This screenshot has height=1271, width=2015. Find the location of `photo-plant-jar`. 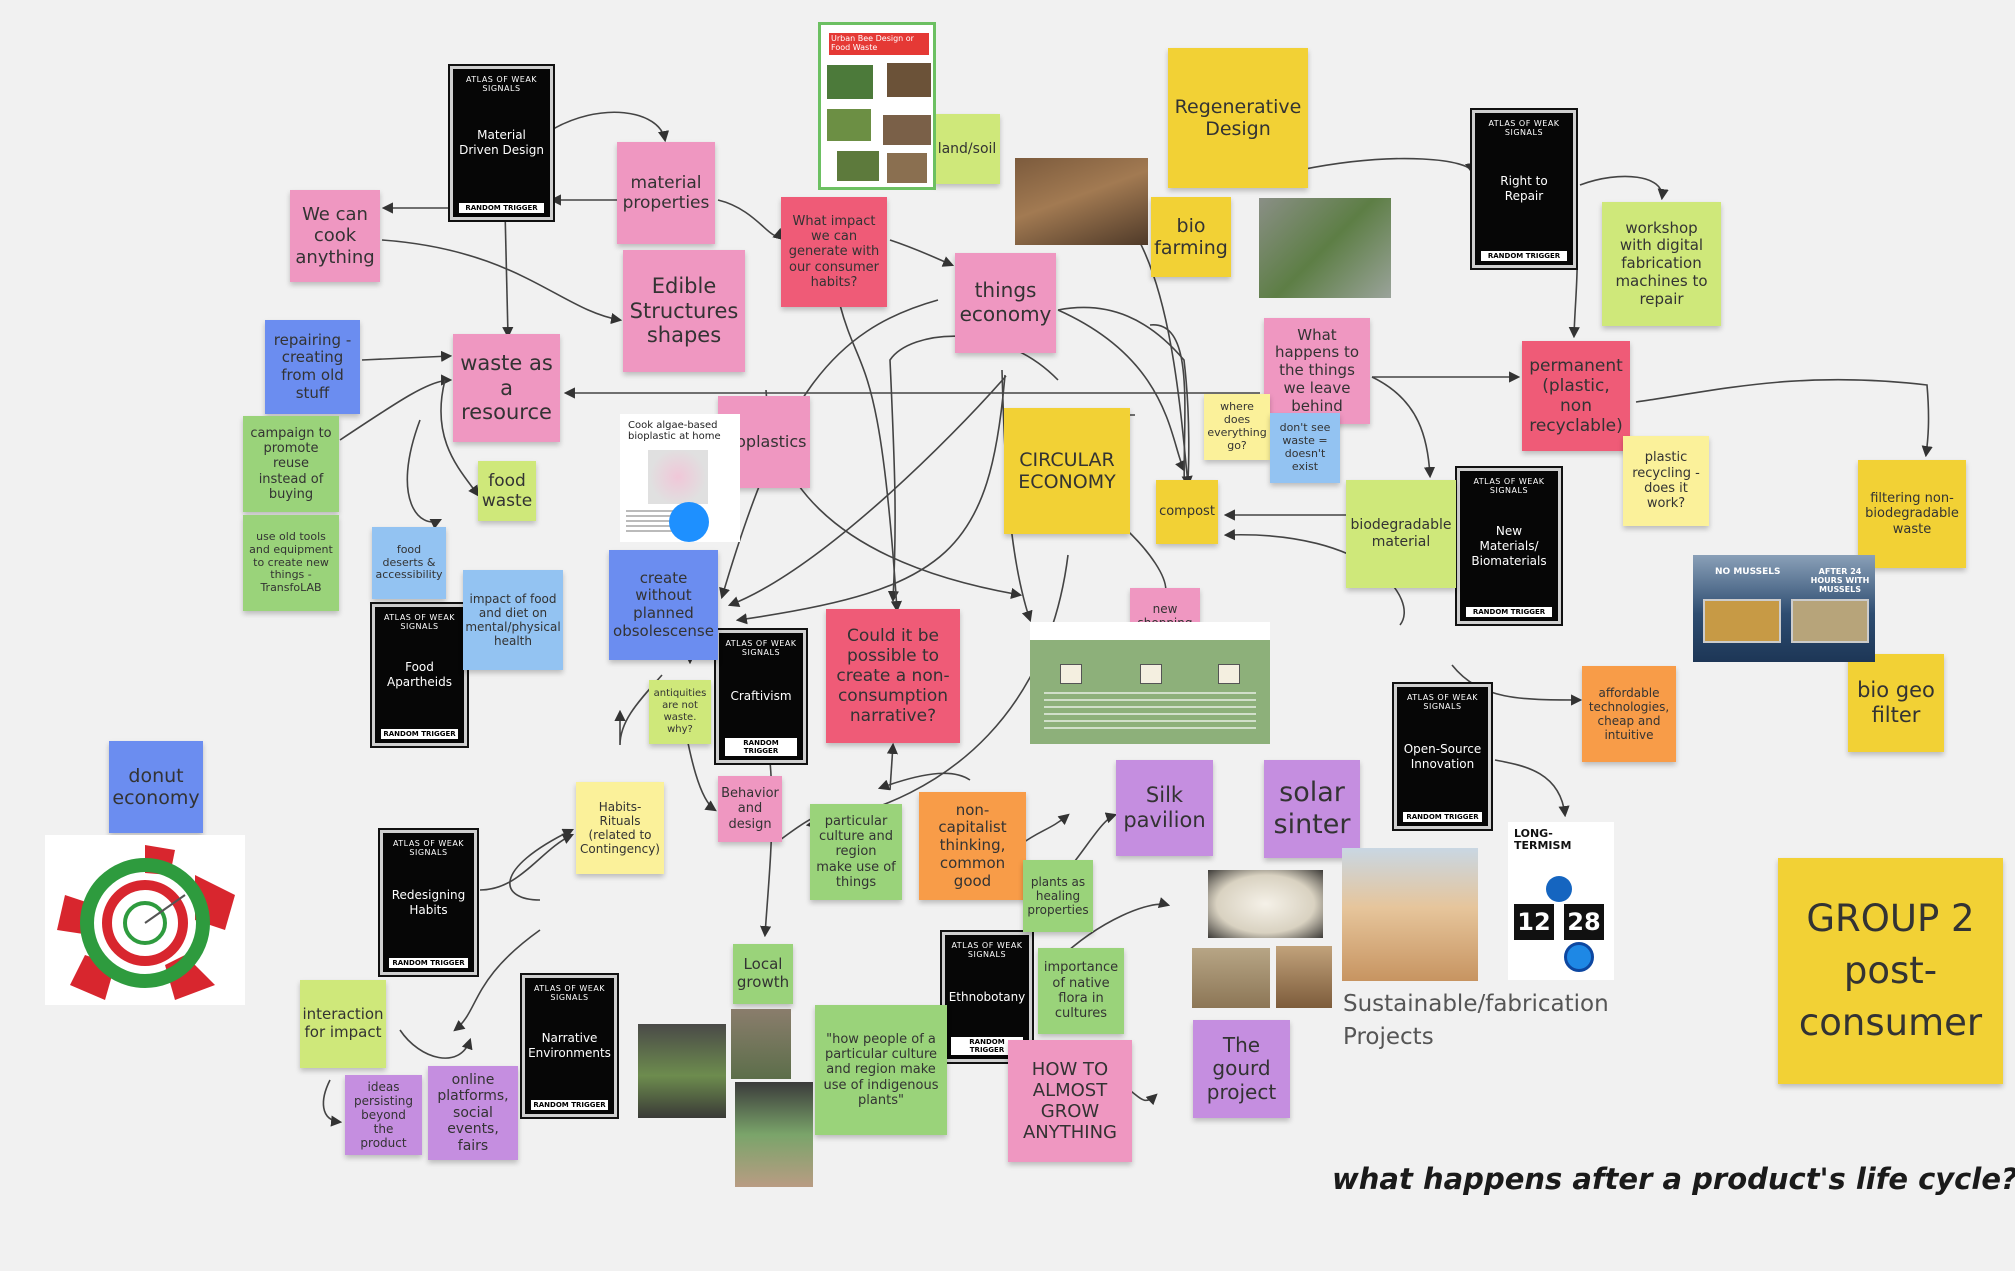

photo-plant-jar is located at coordinates (682, 1071).